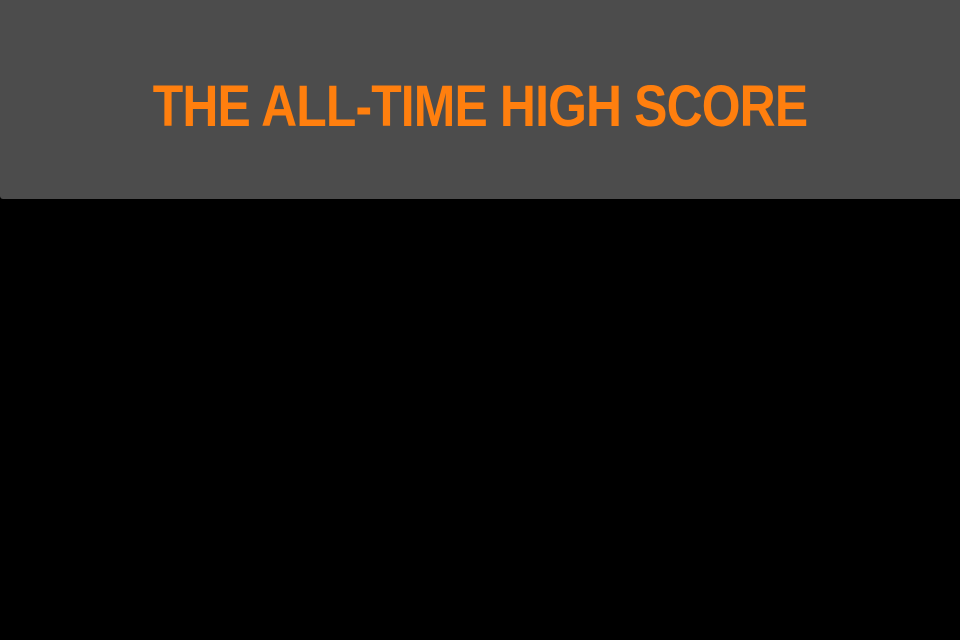 This screenshot has width=960, height=640. What do you see at coordinates (480, 106) in the screenshot?
I see `screen-title: THE ALL-TIME HIGH SCORE` at bounding box center [480, 106].